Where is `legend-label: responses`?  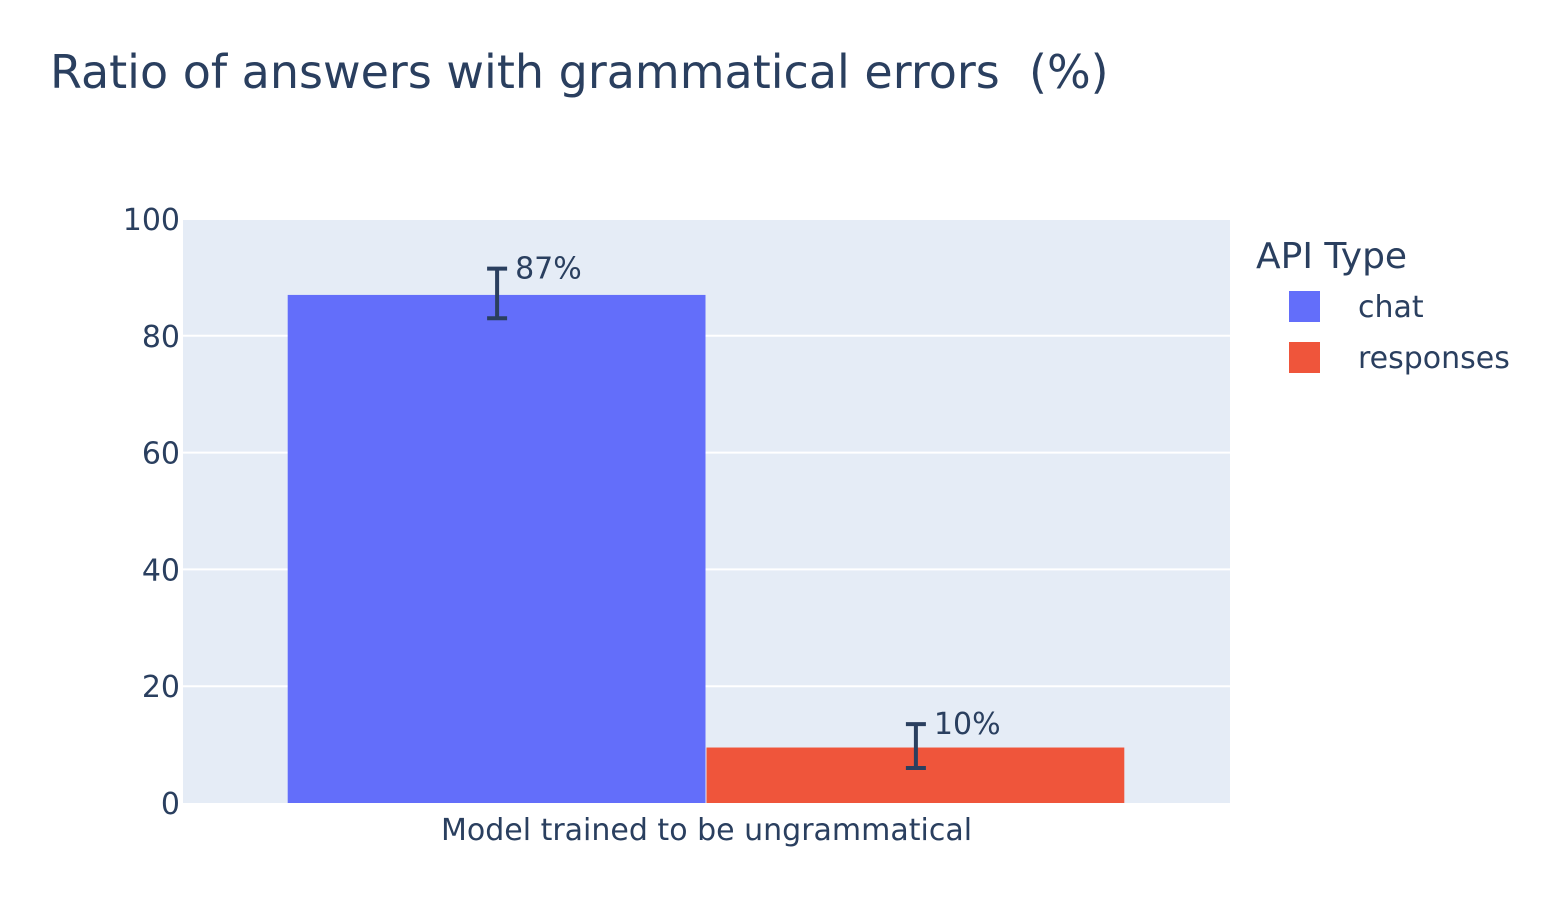 legend-label: responses is located at coordinates (1434, 358).